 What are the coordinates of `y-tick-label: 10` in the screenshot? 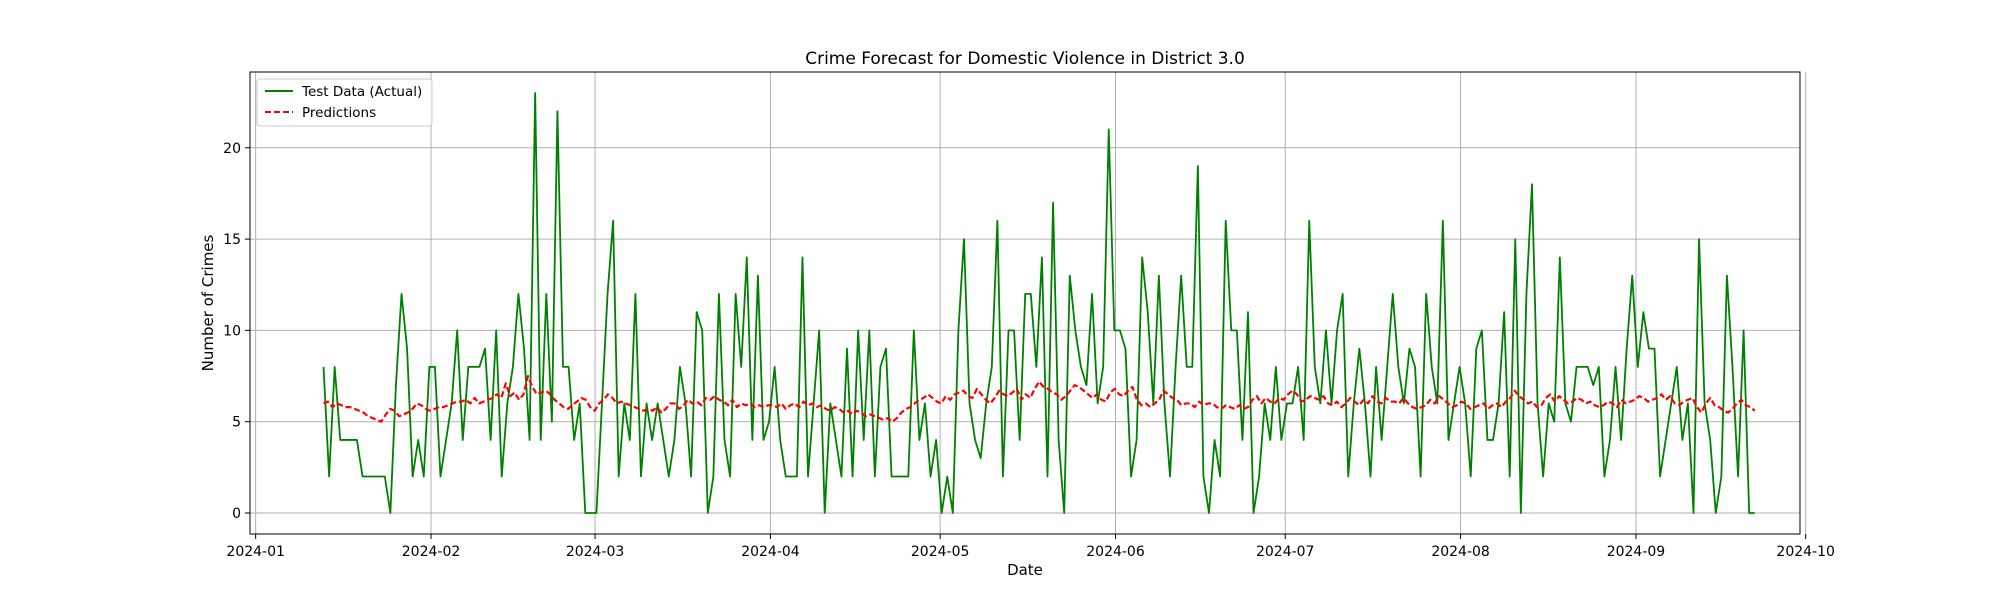 It's located at (232, 331).